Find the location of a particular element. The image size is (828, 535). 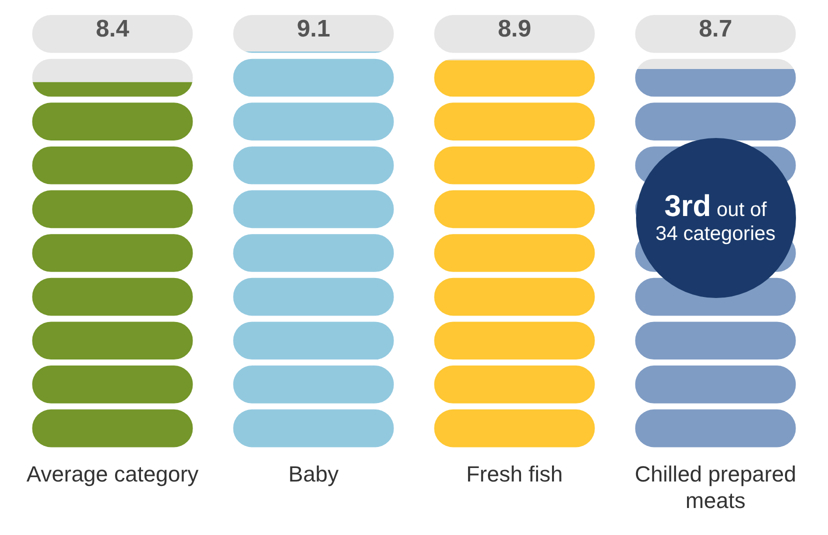

x-tick-label: Fresh fish is located at coordinates (514, 473).